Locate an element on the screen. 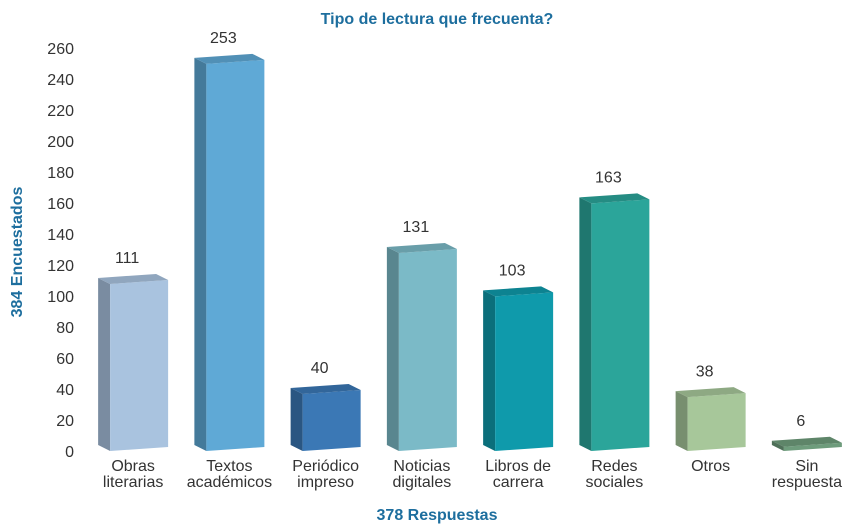 This screenshot has height=528, width=855. y-tick-label: 100 is located at coordinates (60, 297).